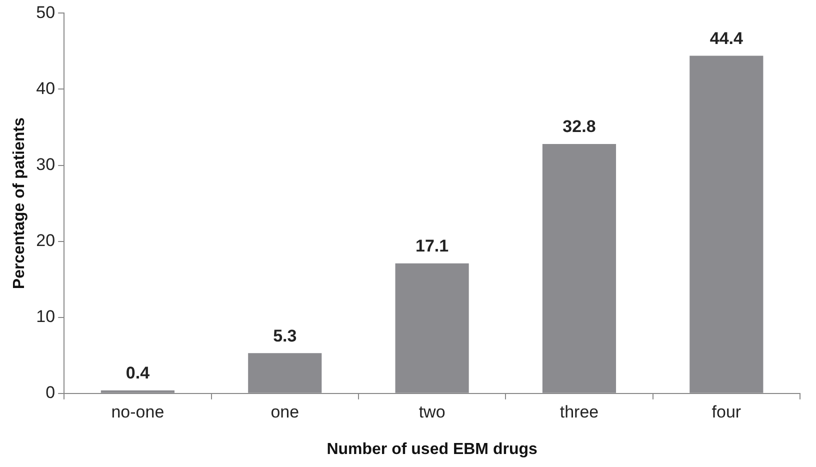 The height and width of the screenshot is (467, 816). What do you see at coordinates (727, 412) in the screenshot?
I see `x-tick-label: four` at bounding box center [727, 412].